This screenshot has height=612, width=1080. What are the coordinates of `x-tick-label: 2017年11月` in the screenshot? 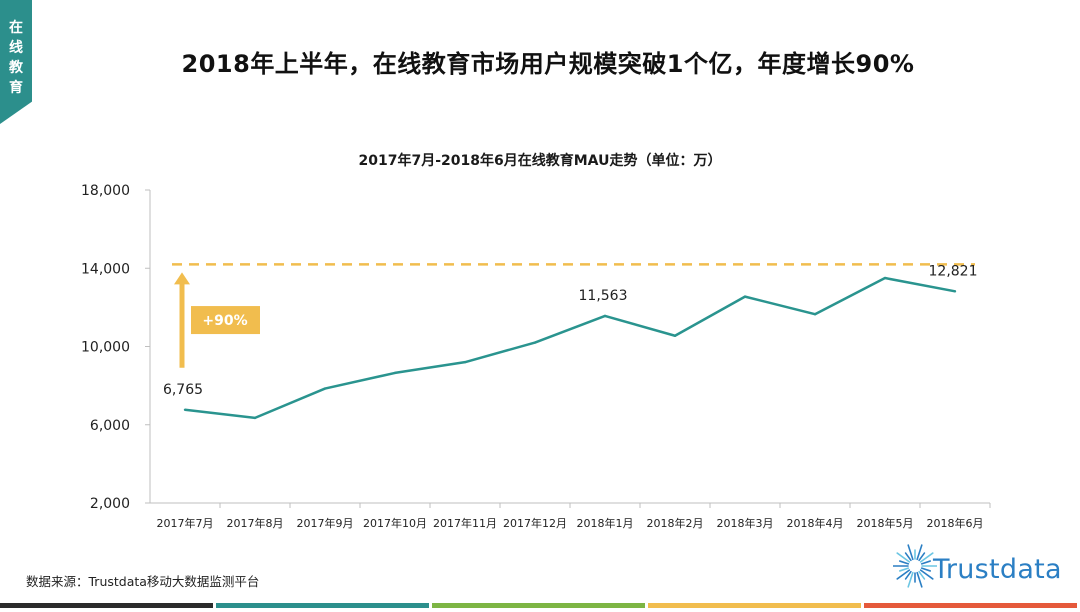 It's located at (465, 523).